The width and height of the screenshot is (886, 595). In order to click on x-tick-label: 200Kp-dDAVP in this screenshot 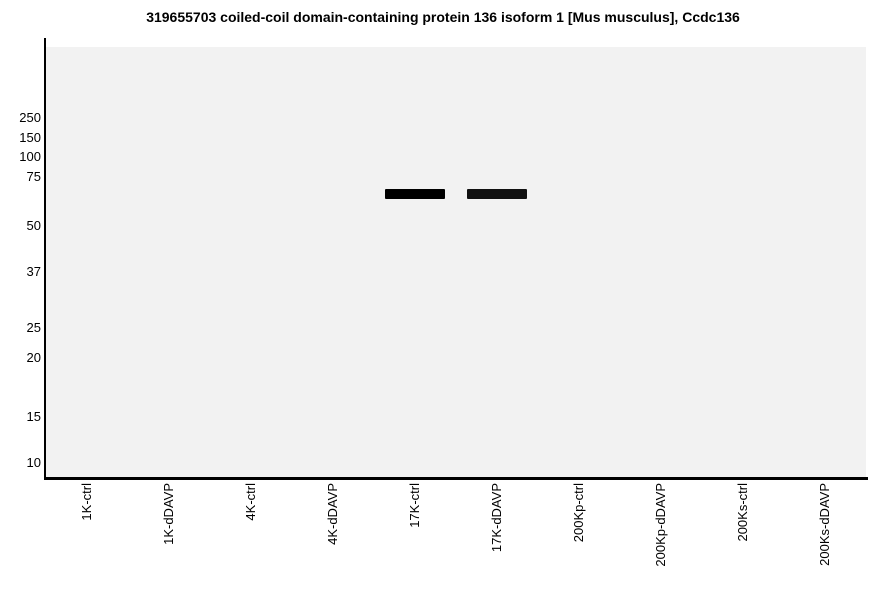, I will do `click(660, 525)`.